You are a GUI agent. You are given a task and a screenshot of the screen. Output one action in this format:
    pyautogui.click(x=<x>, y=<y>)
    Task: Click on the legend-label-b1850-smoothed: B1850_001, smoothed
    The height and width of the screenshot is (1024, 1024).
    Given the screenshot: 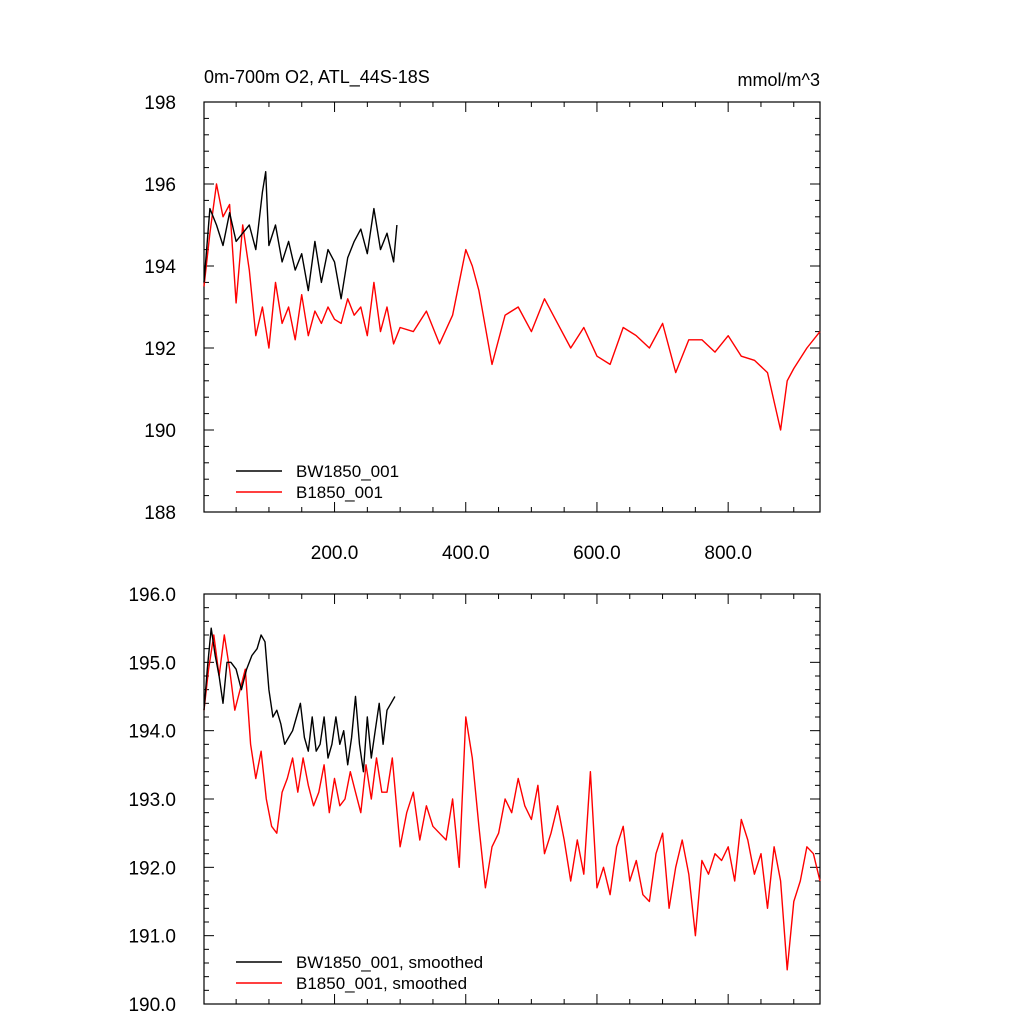 What is the action you would take?
    pyautogui.click(x=381, y=983)
    